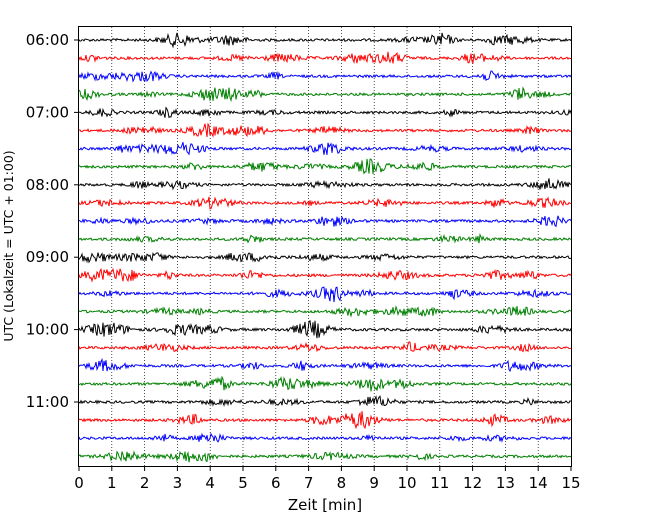 The width and height of the screenshot is (650, 520). What do you see at coordinates (47, 257) in the screenshot?
I see `y-tick-label: 09:00` at bounding box center [47, 257].